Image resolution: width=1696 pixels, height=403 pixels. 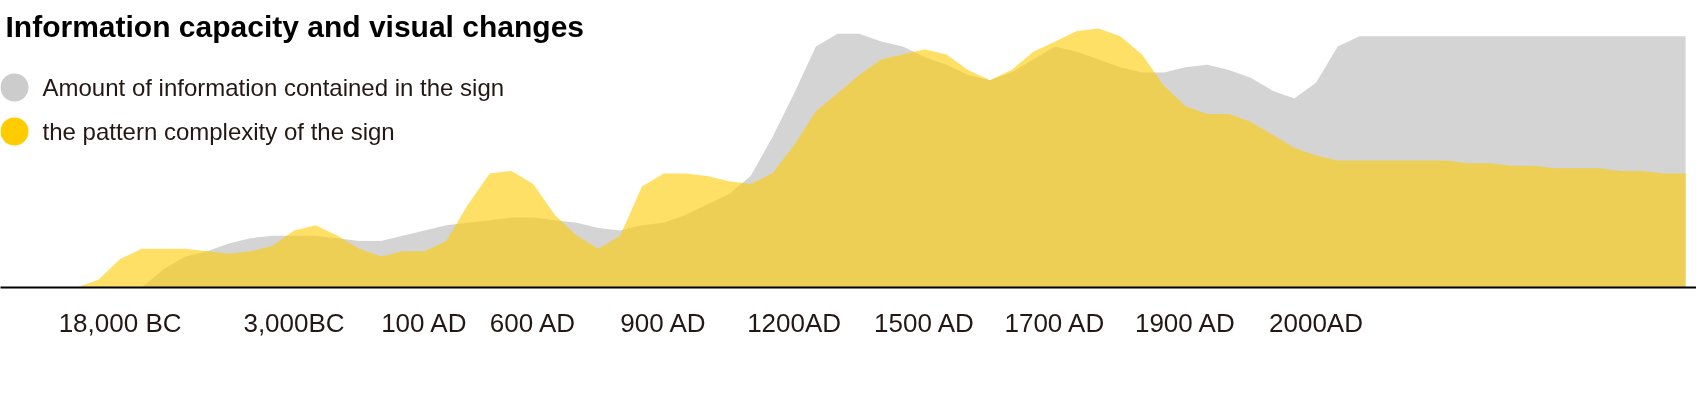 What do you see at coordinates (924, 322) in the screenshot?
I see `x-tick-label: 1500 AD` at bounding box center [924, 322].